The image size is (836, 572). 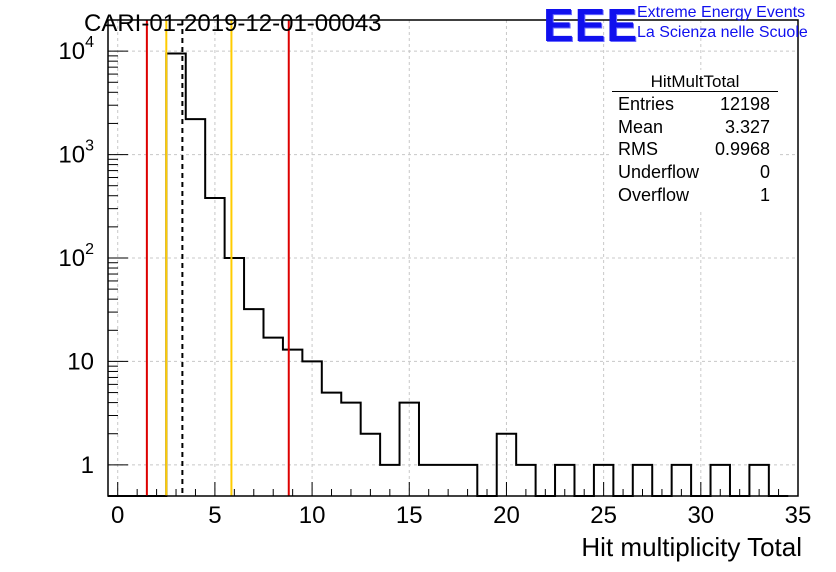 I want to click on stats-row-overflow: Overflow 1, so click(x=694, y=196).